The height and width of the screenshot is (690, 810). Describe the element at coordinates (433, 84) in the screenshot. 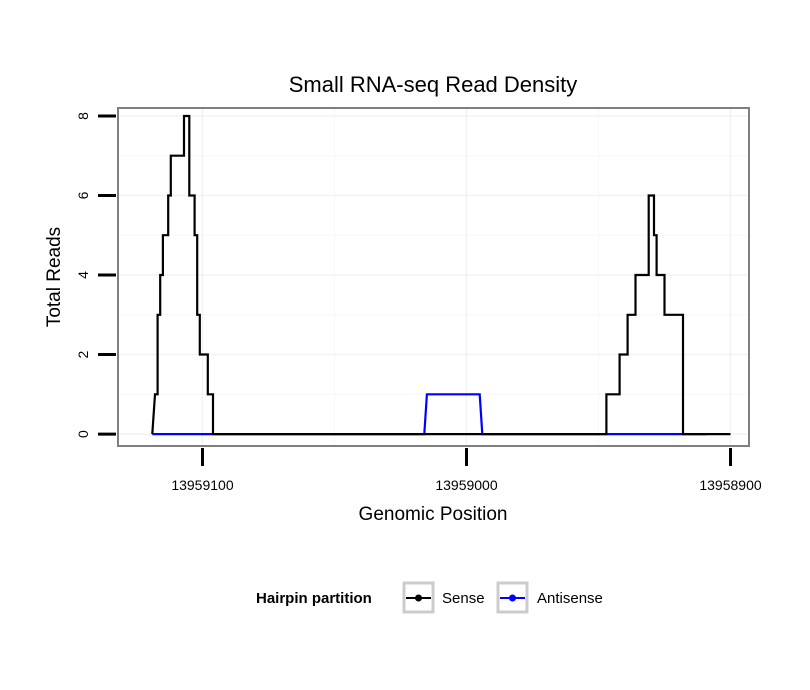

I see `chart-title: Small RNA-seq Read Density` at that location.